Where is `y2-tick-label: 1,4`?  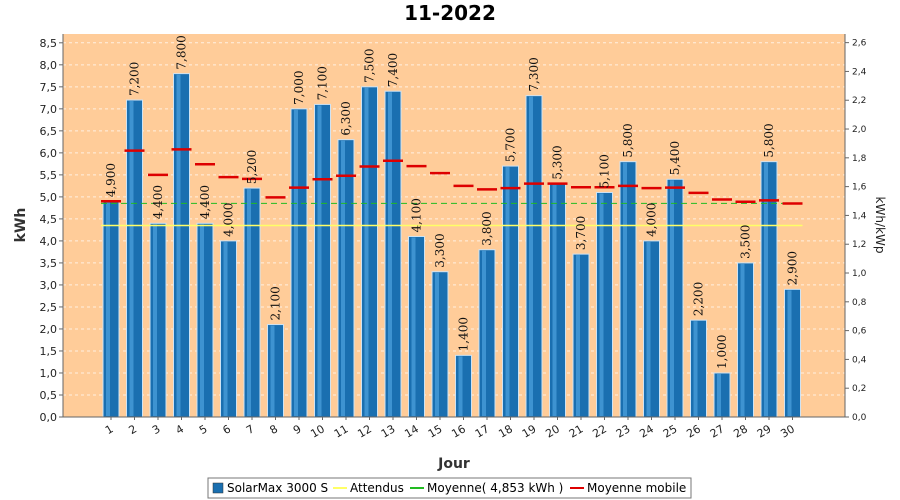
y2-tick-label: 1,4 is located at coordinates (859, 216).